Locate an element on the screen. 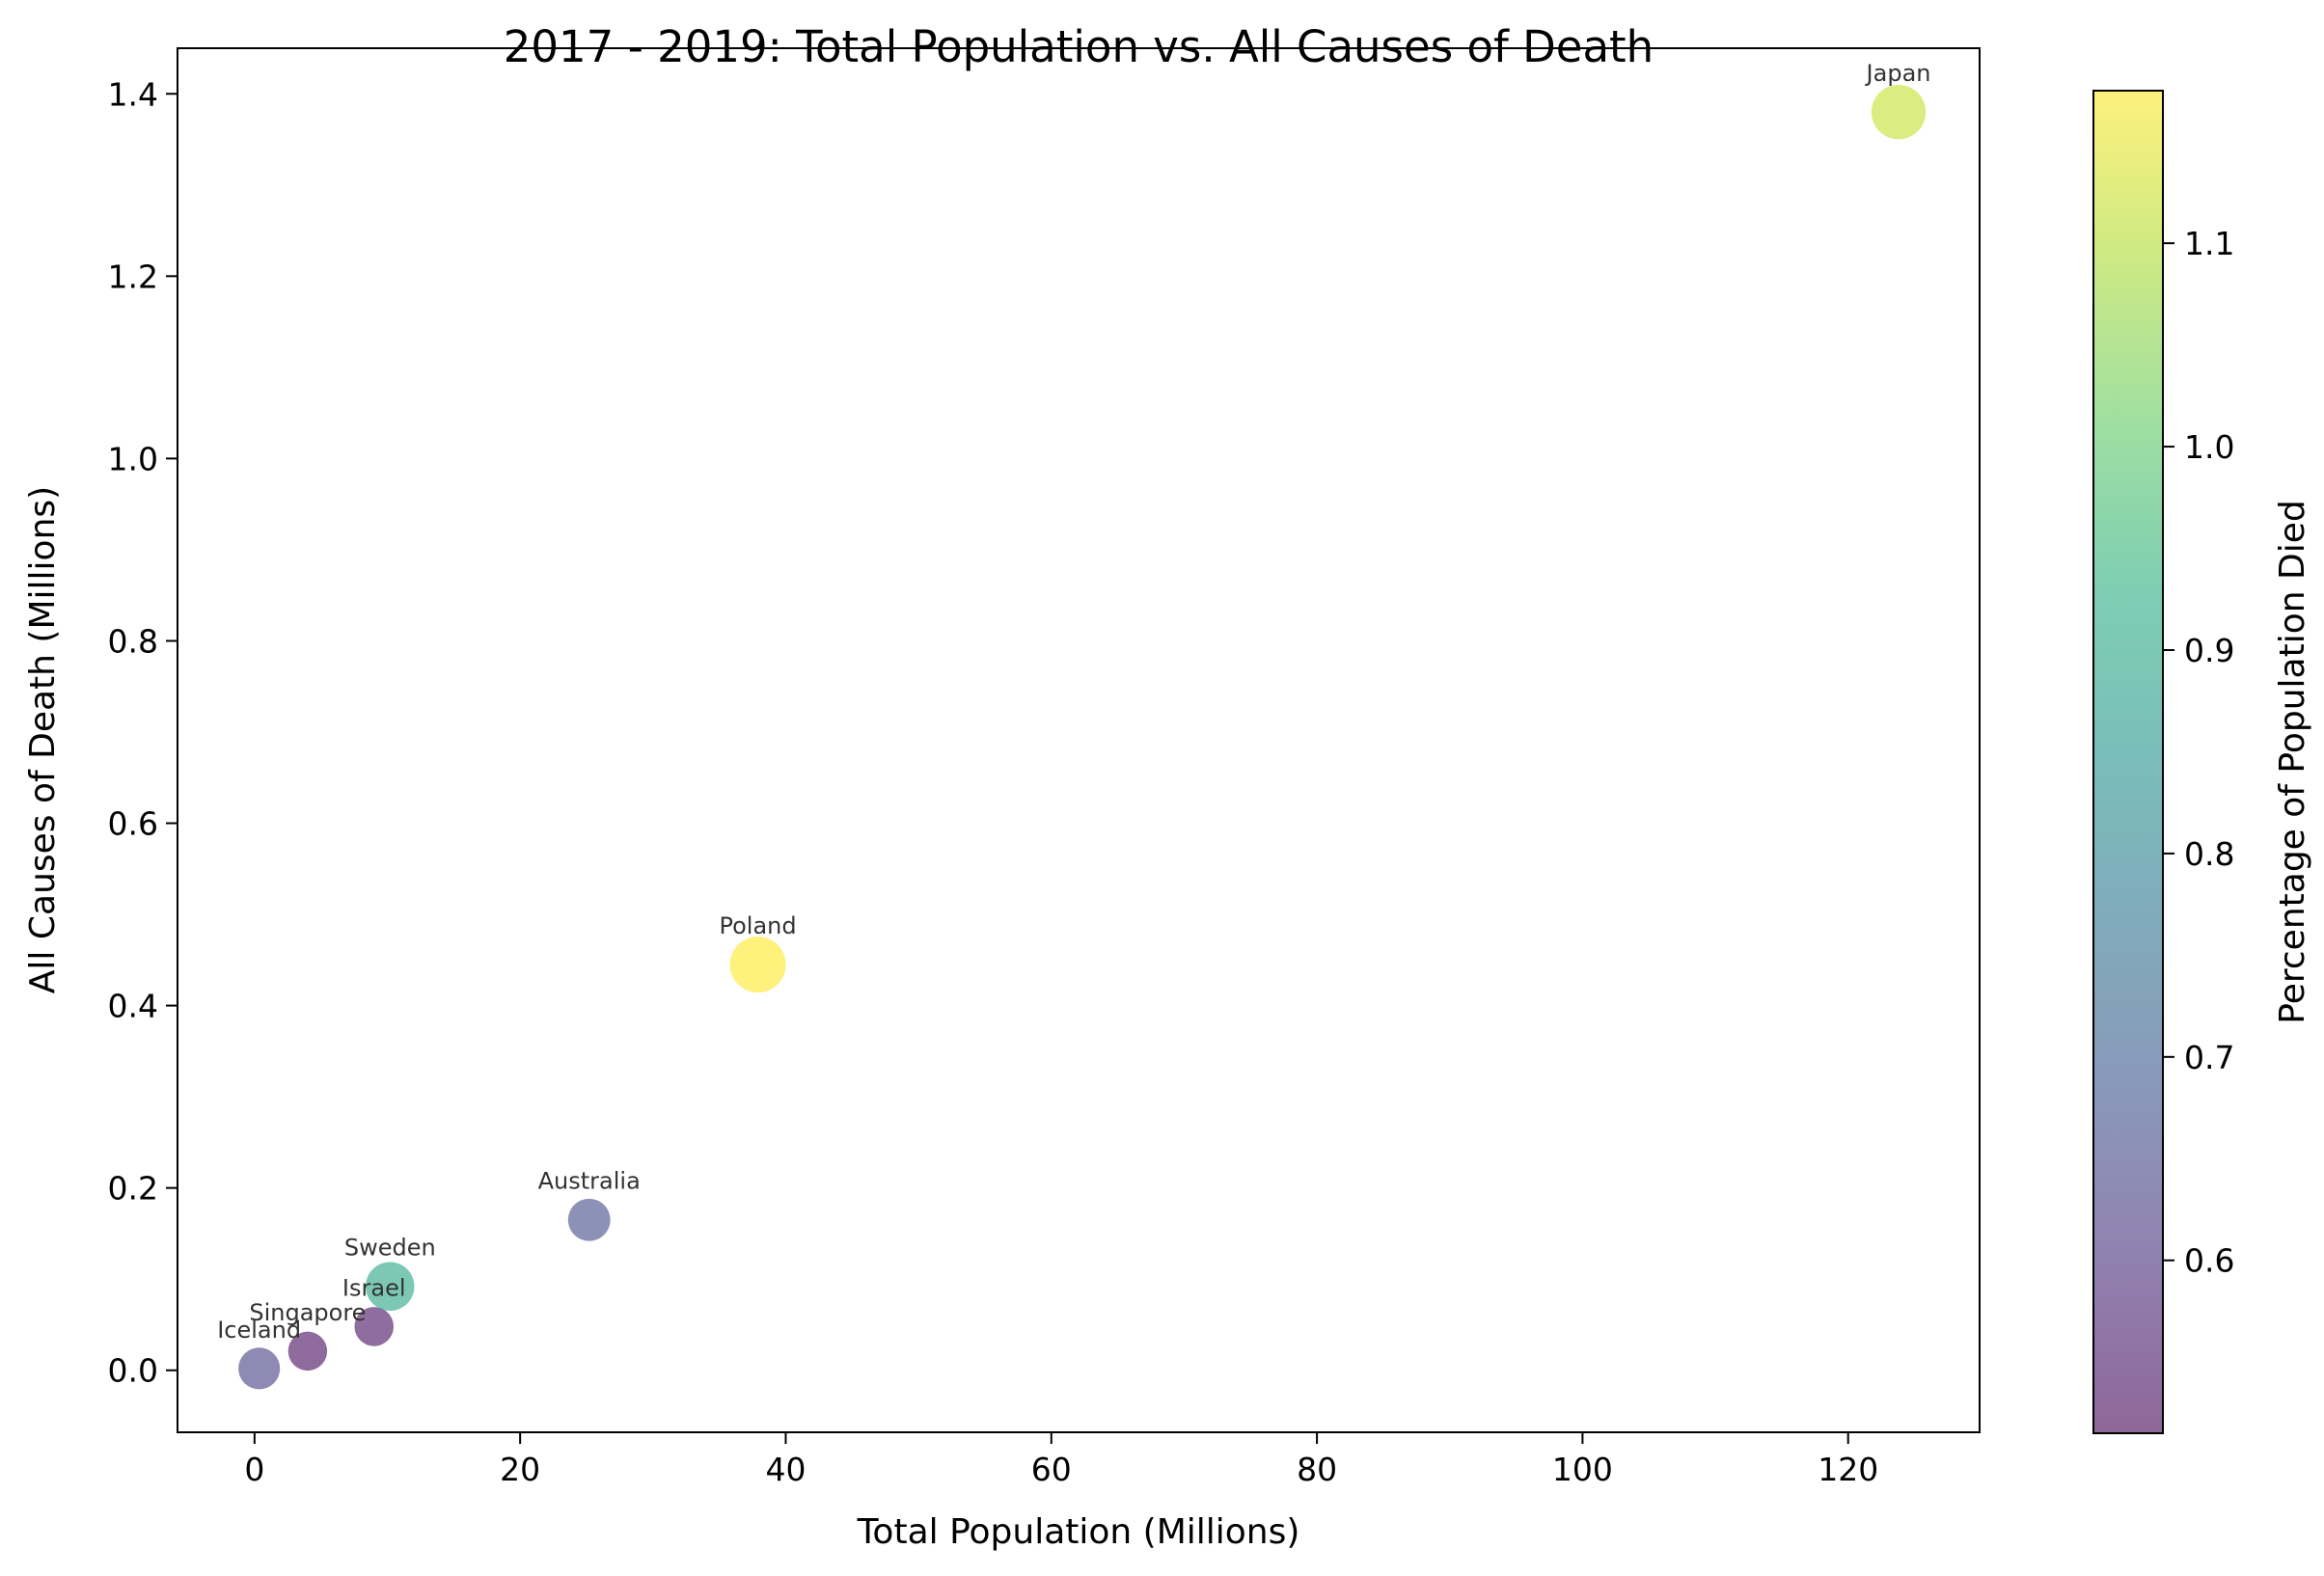 The width and height of the screenshot is (2324, 1576). colorbar is located at coordinates (2128, 762).